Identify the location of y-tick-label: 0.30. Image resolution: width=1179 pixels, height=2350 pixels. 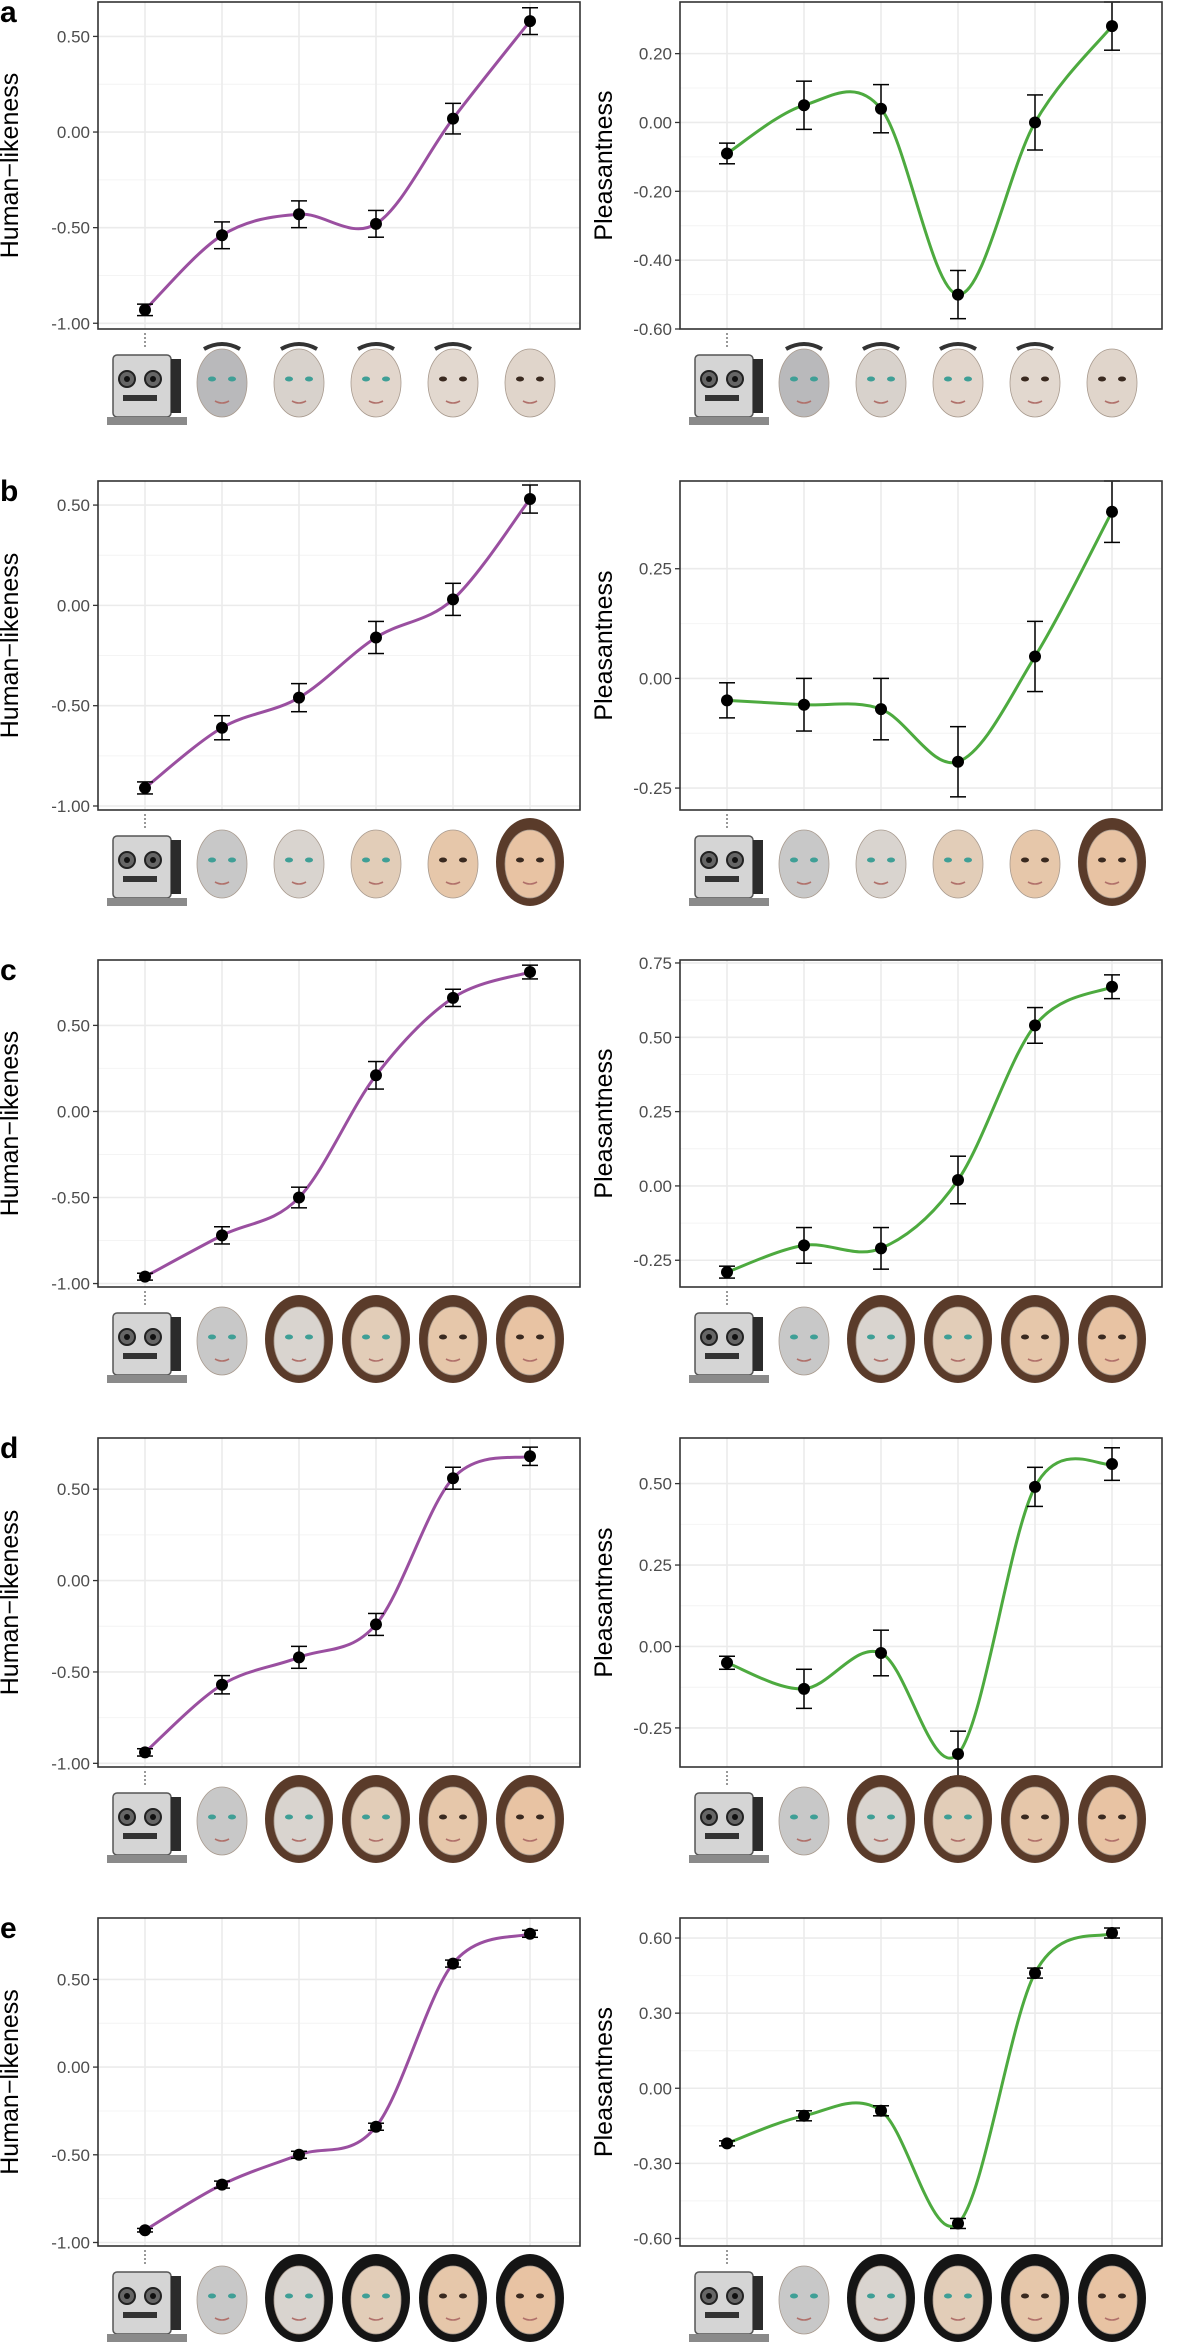
(655, 2013).